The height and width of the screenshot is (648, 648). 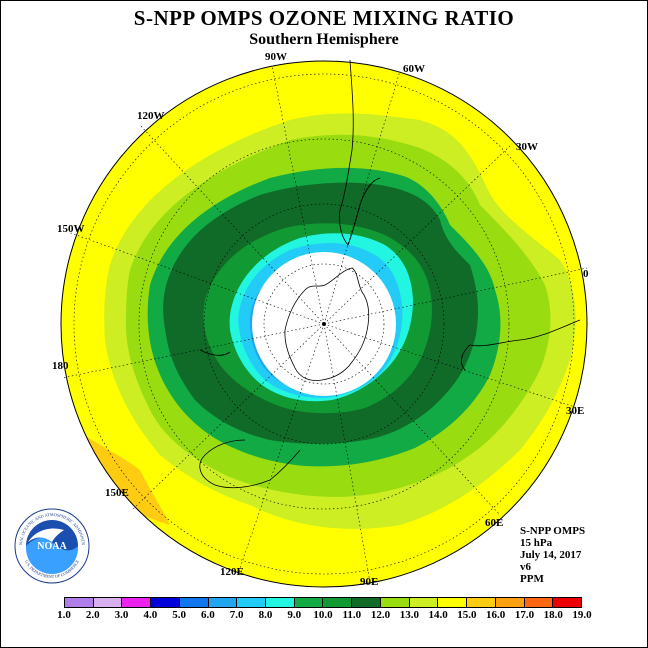 I want to click on colorbar-tick-label: 2.0, so click(x=92, y=615).